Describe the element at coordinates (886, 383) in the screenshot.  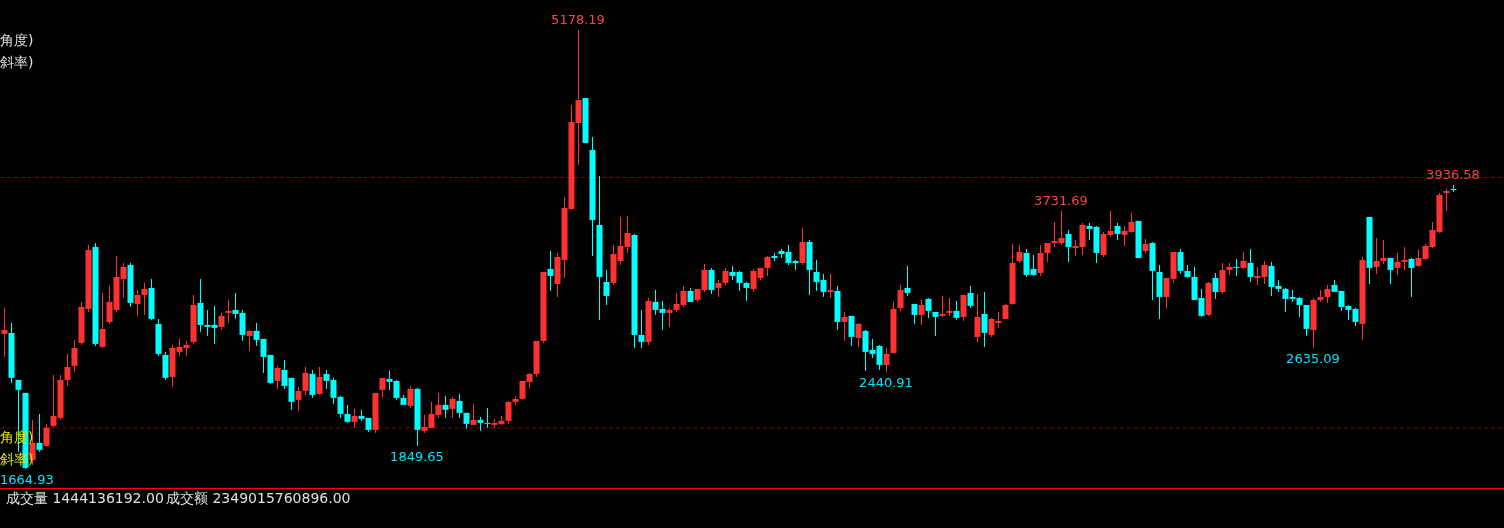
I see `annotation: 2440.91` at that location.